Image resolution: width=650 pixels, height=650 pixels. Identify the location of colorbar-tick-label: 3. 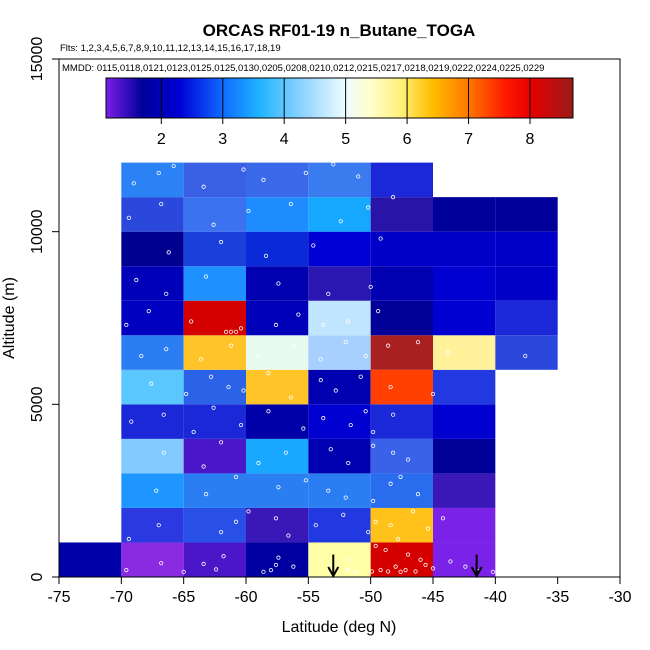
(222, 139).